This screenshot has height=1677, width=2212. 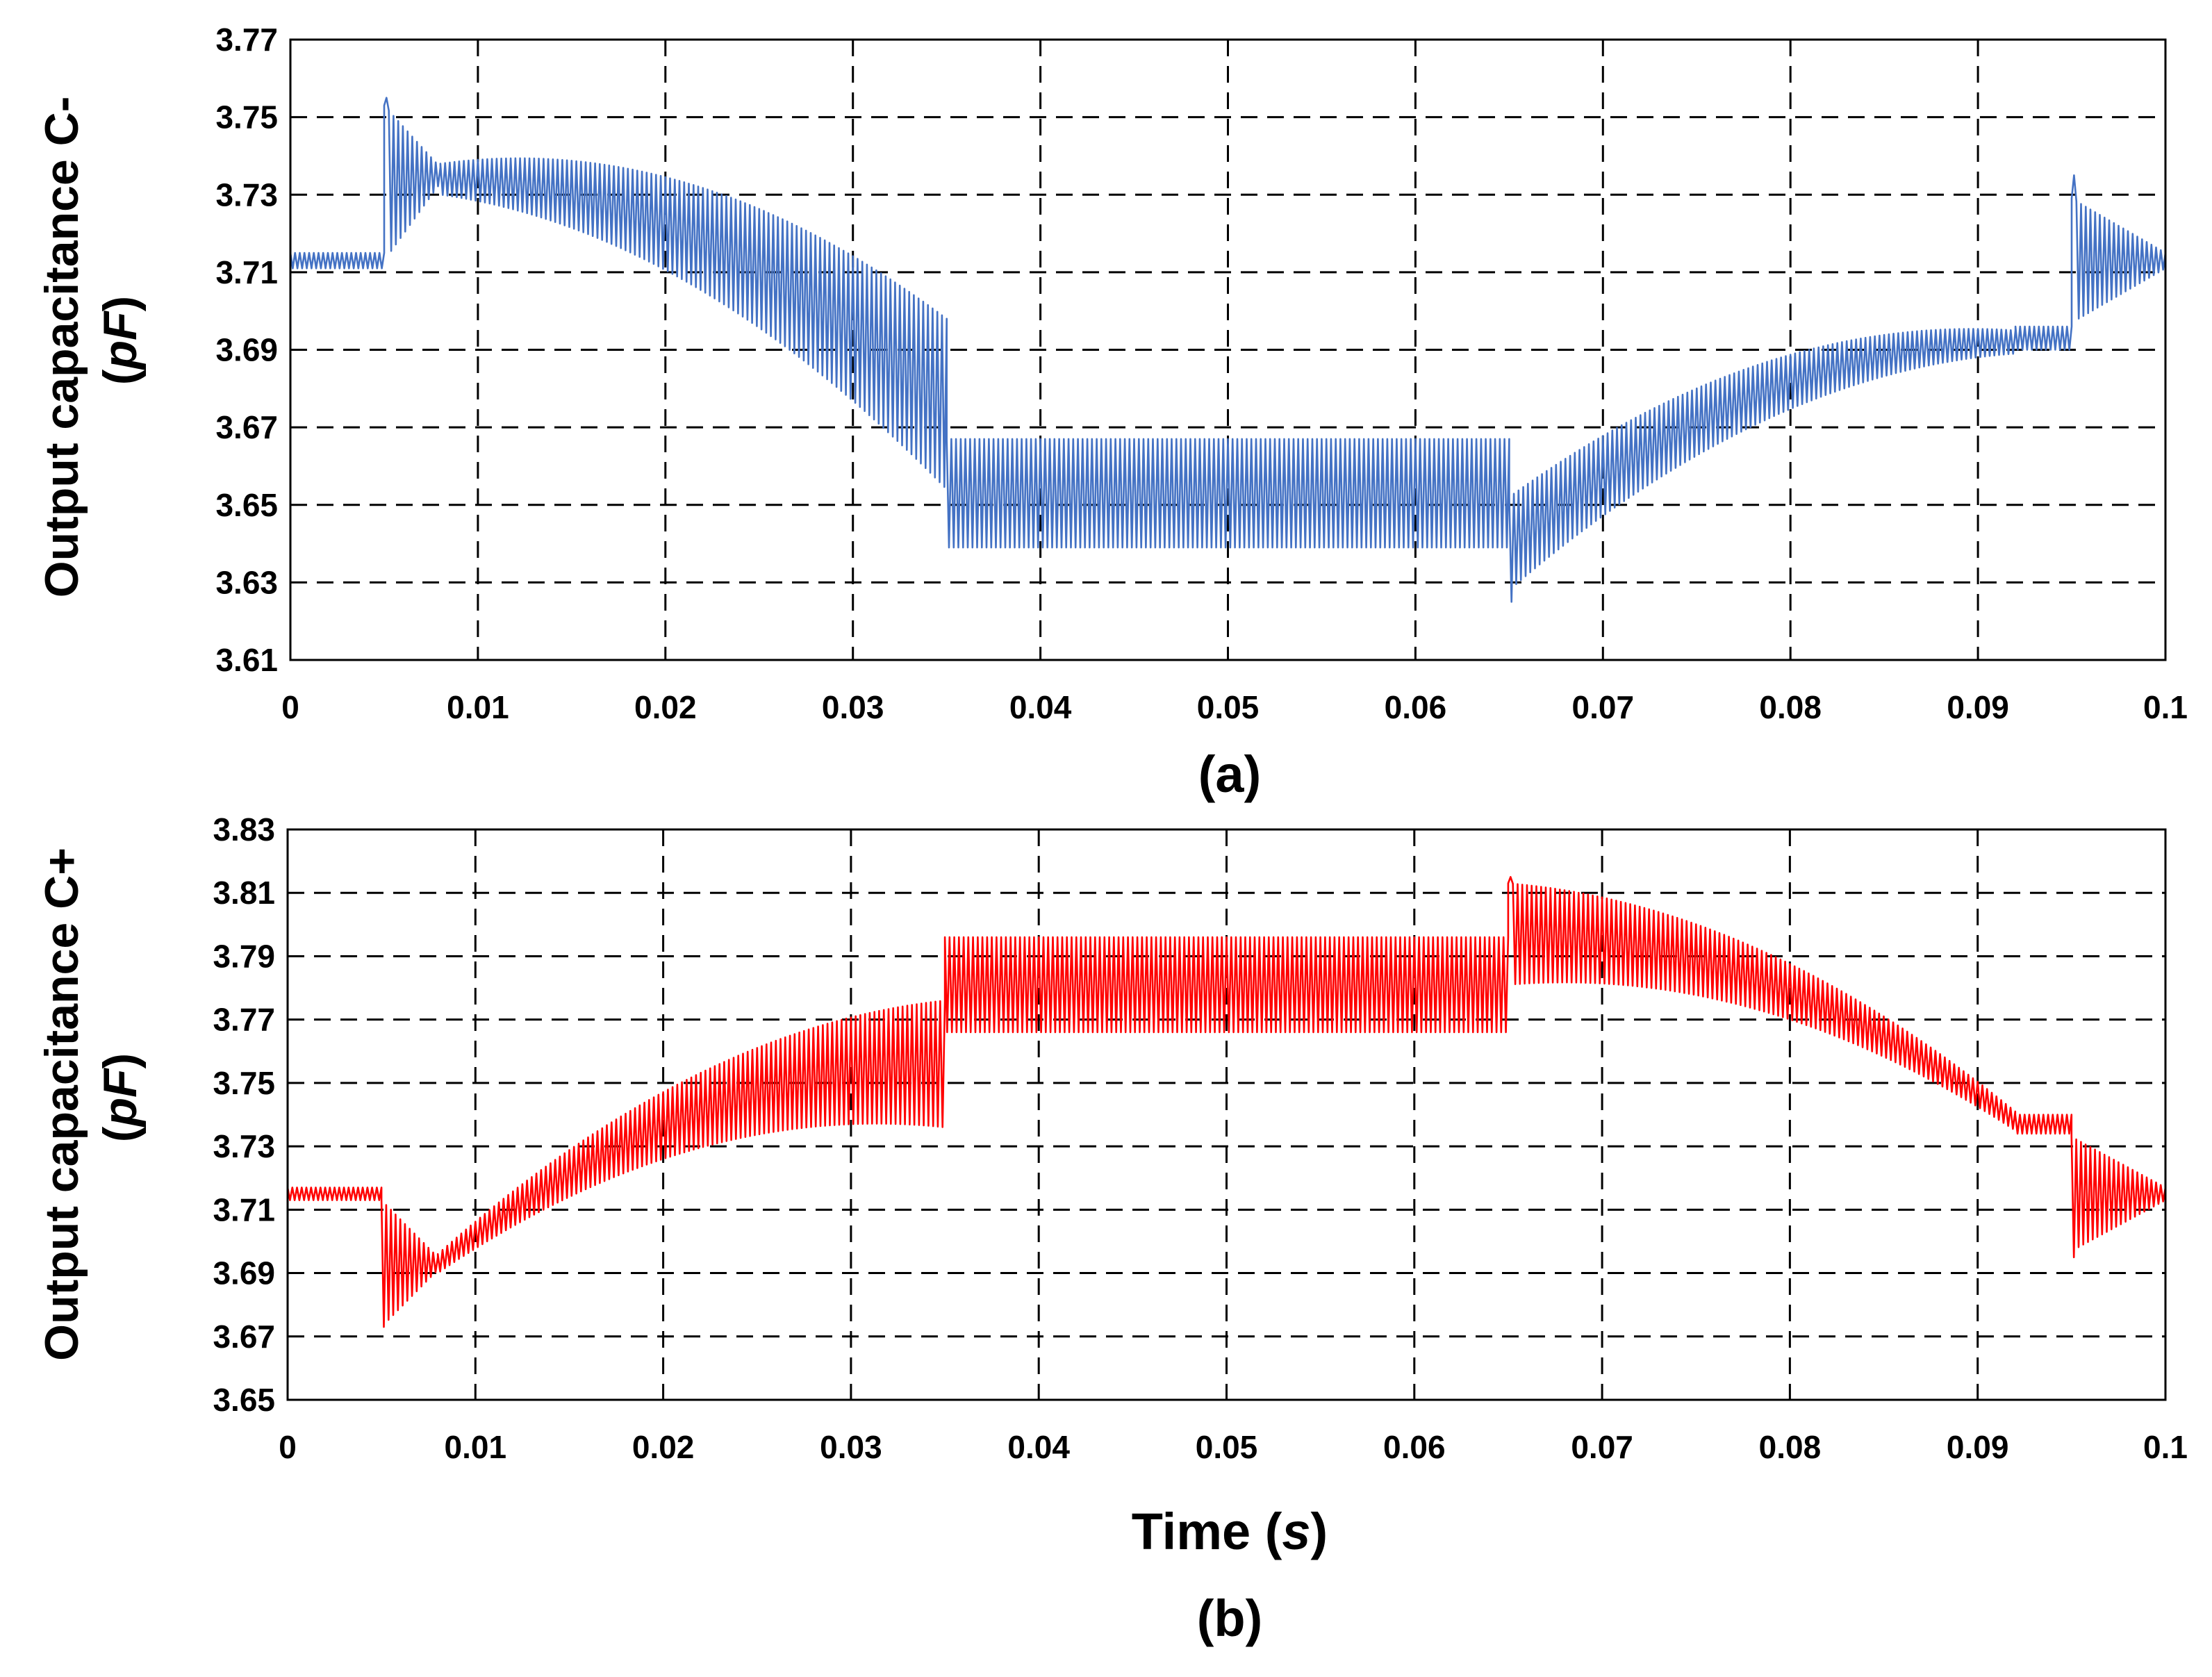 I want to click on panel-b-y-axis-label: Output capacitance C+ (pF), so click(x=91, y=1097).